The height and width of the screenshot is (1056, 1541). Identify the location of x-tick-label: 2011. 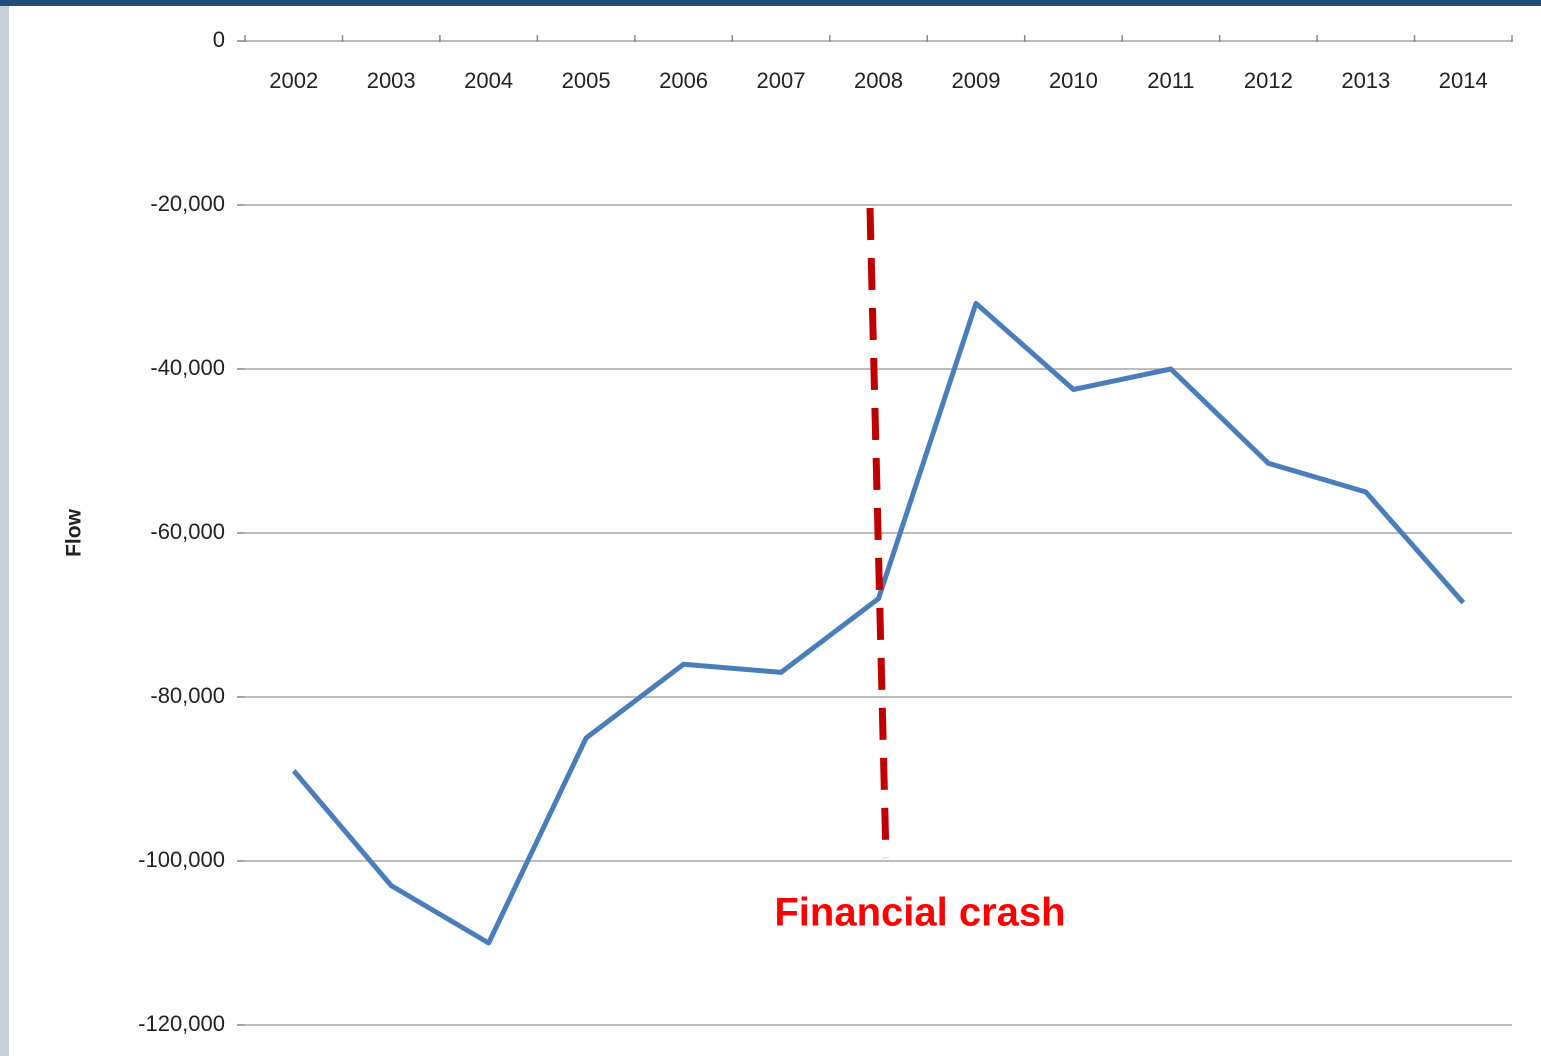
(1170, 80).